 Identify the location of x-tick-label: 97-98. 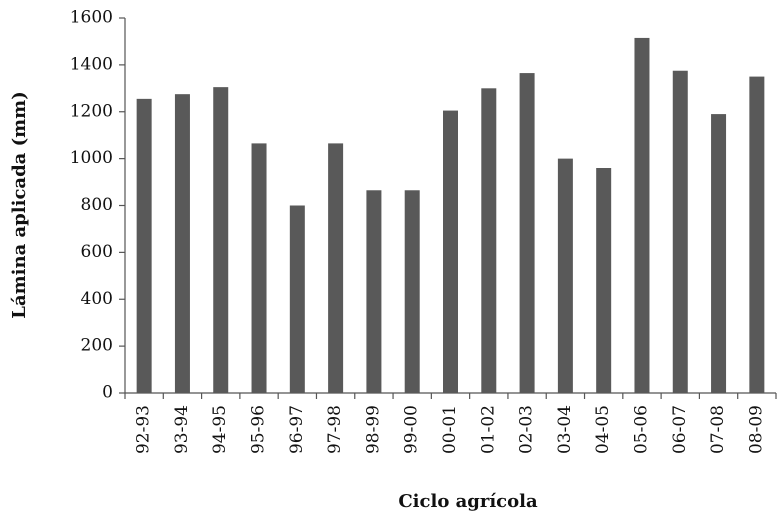
(335, 429).